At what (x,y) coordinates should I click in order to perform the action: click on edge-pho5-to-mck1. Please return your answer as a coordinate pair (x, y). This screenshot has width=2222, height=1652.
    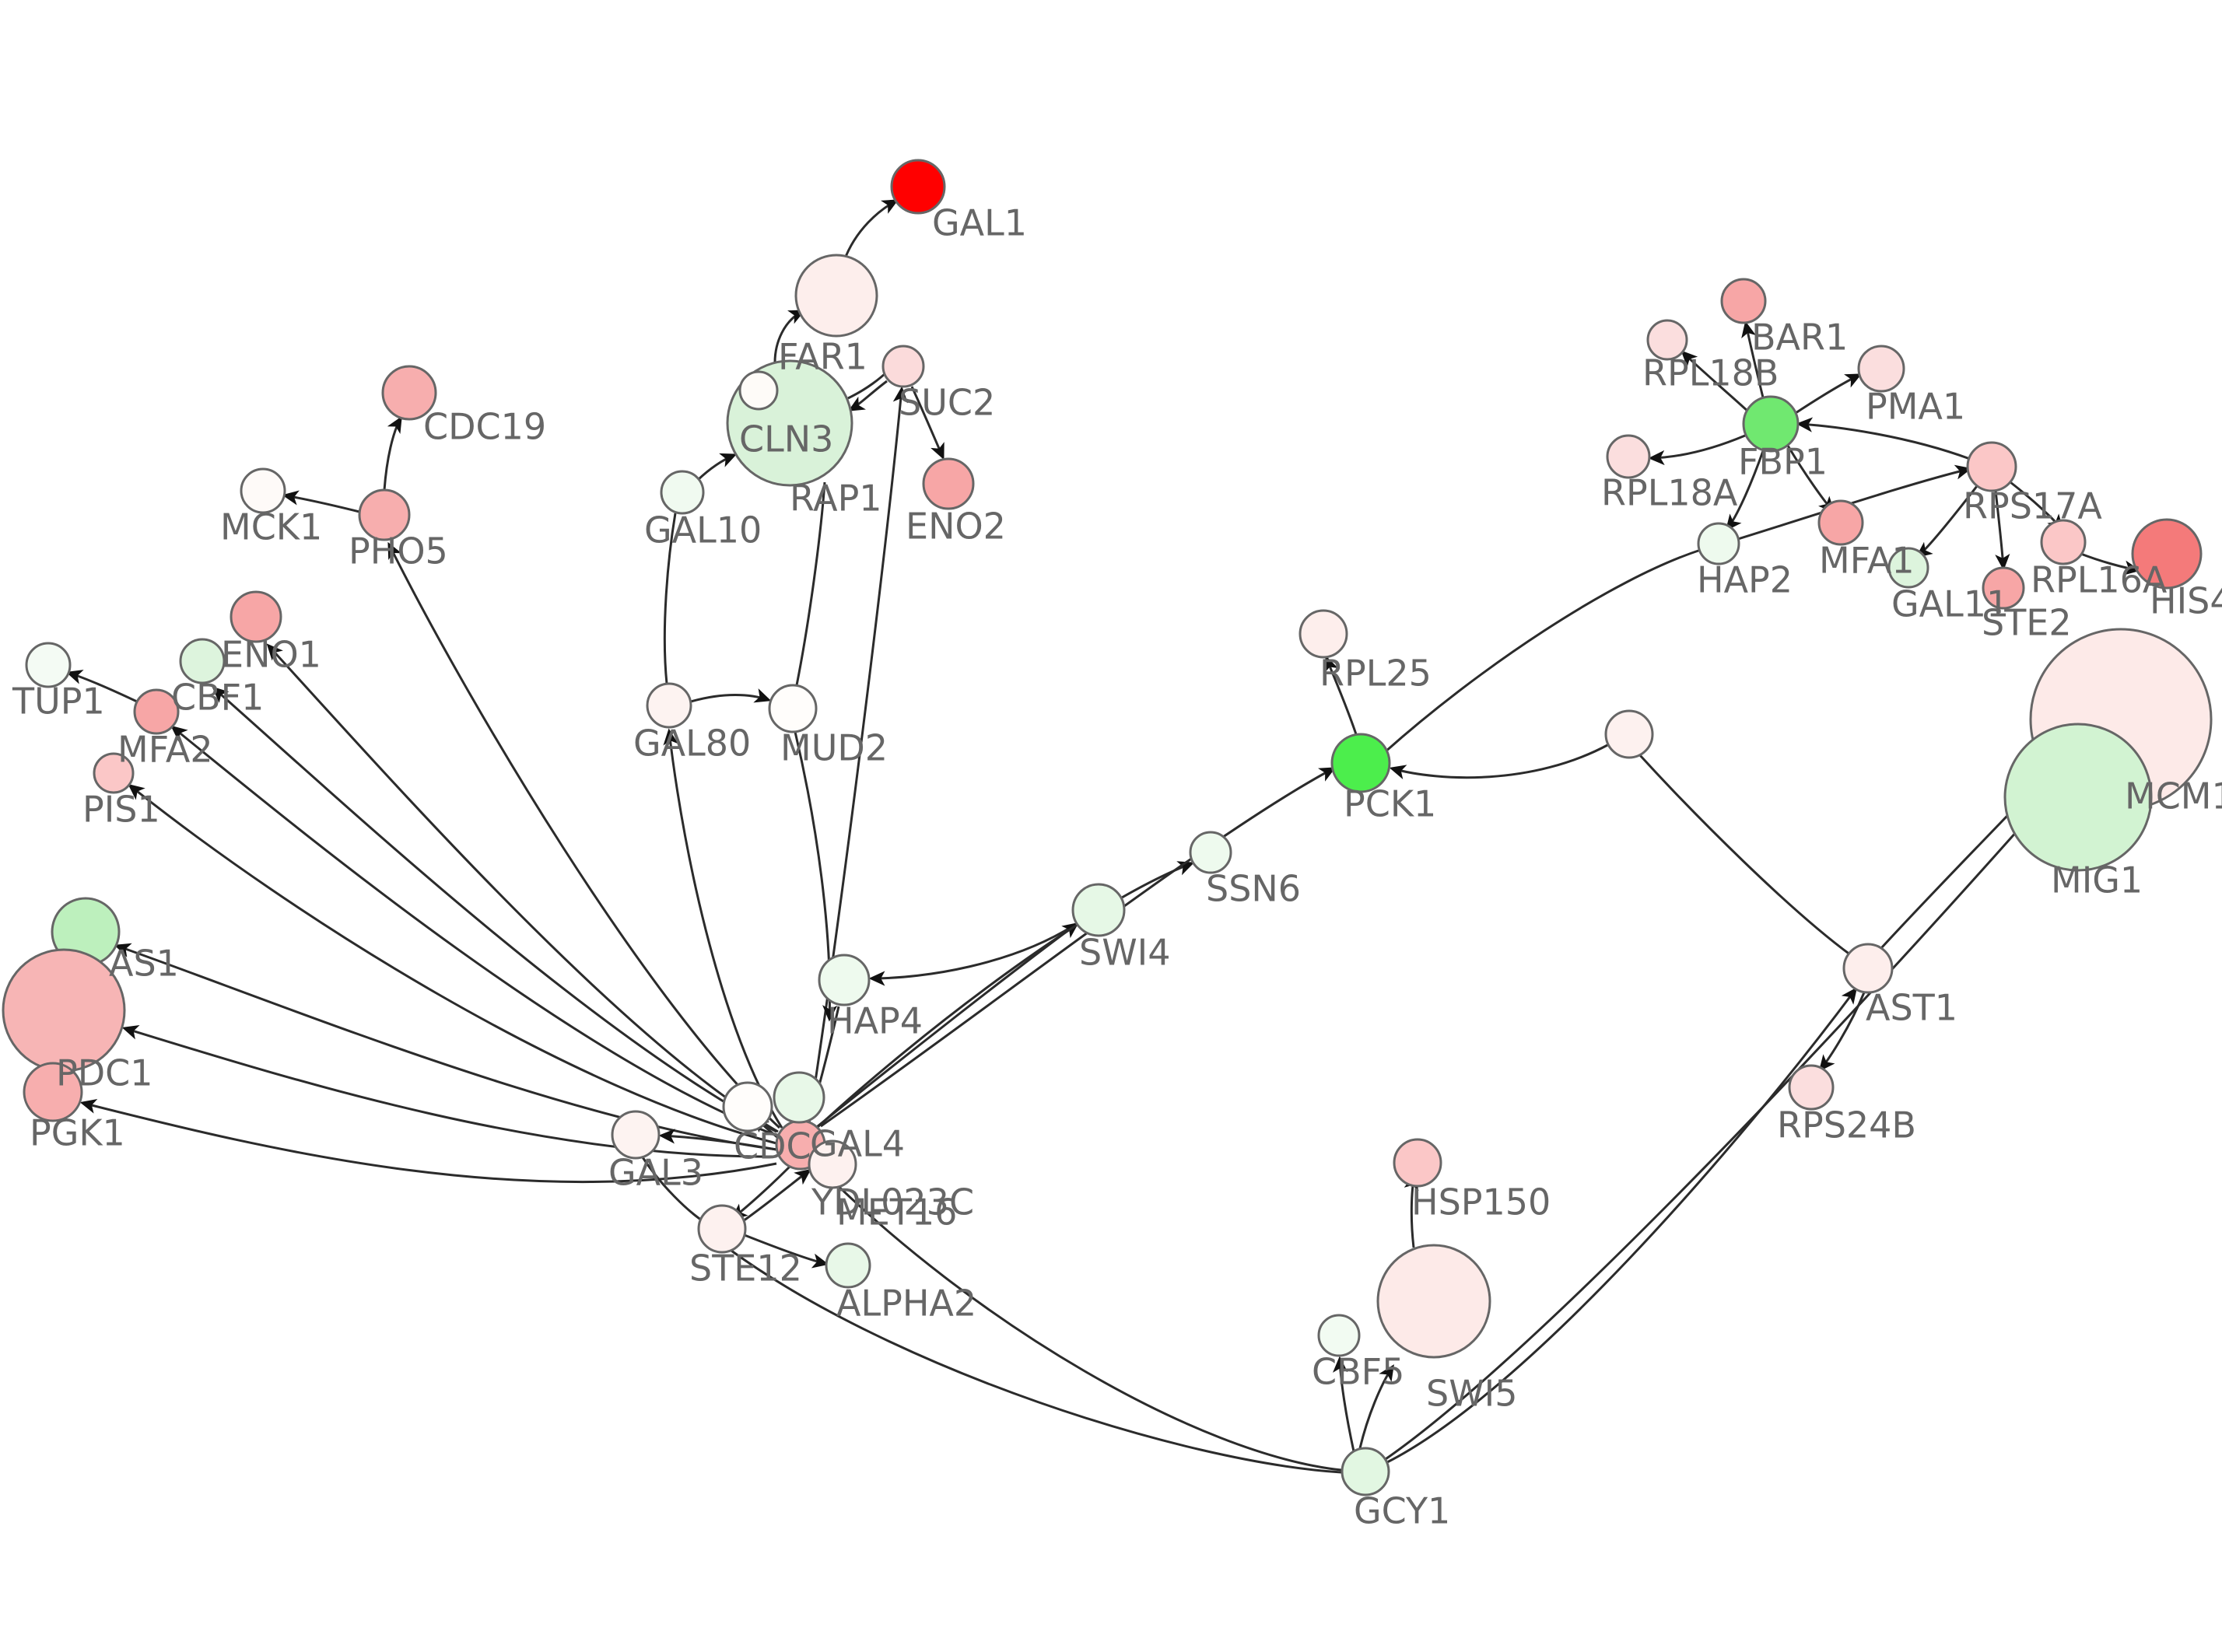
    Looking at the image, I should click on (322, 502).